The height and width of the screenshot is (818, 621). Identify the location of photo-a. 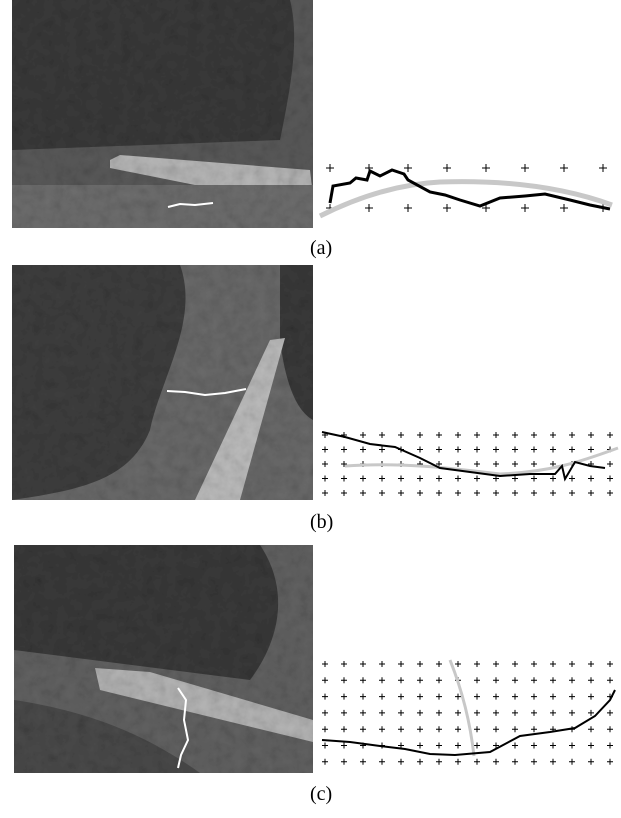
(162, 114).